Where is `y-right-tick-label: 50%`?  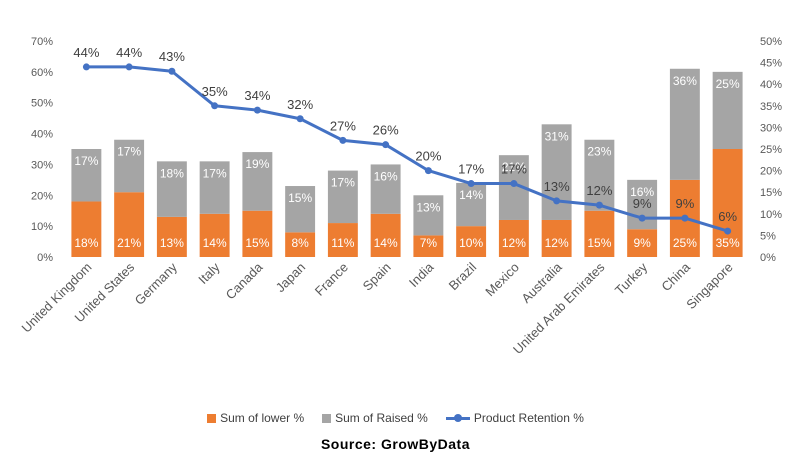
y-right-tick-label: 50% is located at coordinates (771, 42).